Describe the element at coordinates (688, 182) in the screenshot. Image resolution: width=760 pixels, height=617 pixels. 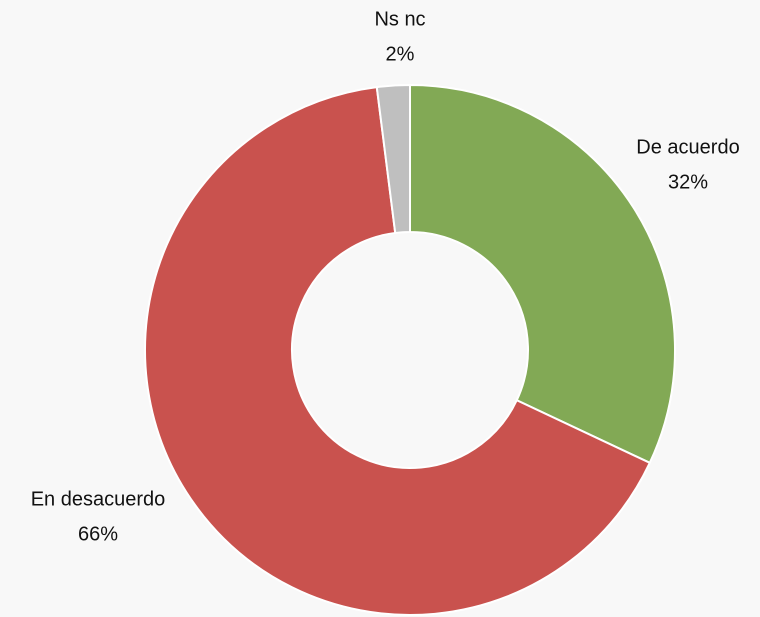
I see `slice-value-label: 32%` at that location.